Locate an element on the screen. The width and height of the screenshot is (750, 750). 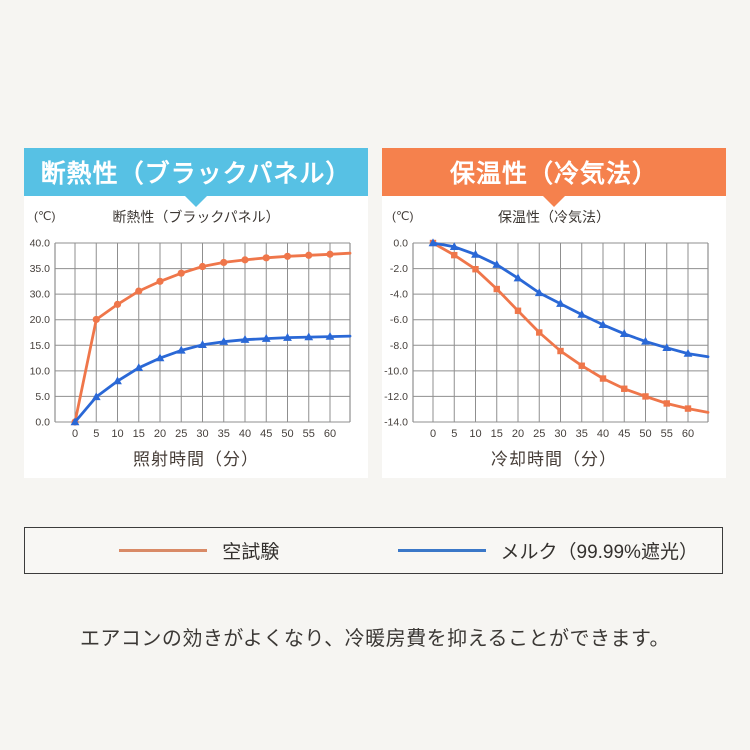
heat-retention-y-unit-label: (℃) is located at coordinates (403, 216).